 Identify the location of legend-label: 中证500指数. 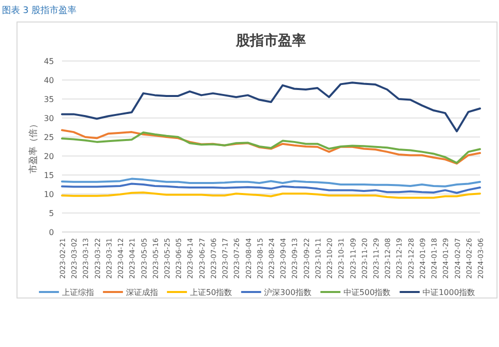
(367, 292).